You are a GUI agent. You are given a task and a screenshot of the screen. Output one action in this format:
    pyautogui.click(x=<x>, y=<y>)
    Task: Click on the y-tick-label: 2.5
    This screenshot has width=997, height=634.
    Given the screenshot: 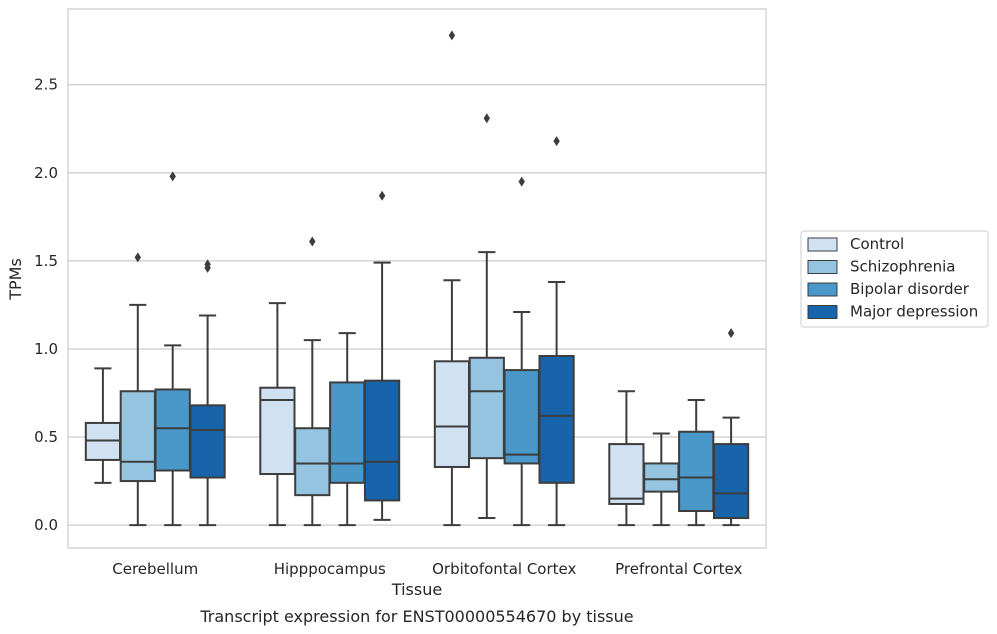 What is the action you would take?
    pyautogui.click(x=46, y=85)
    